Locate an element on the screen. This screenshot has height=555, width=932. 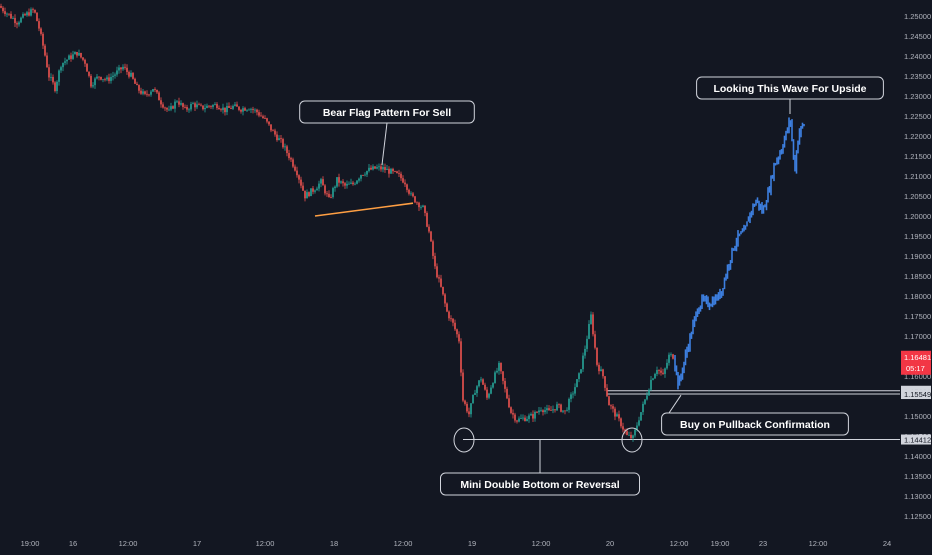
price-tick-label: 1.24500 is located at coordinates (917, 36).